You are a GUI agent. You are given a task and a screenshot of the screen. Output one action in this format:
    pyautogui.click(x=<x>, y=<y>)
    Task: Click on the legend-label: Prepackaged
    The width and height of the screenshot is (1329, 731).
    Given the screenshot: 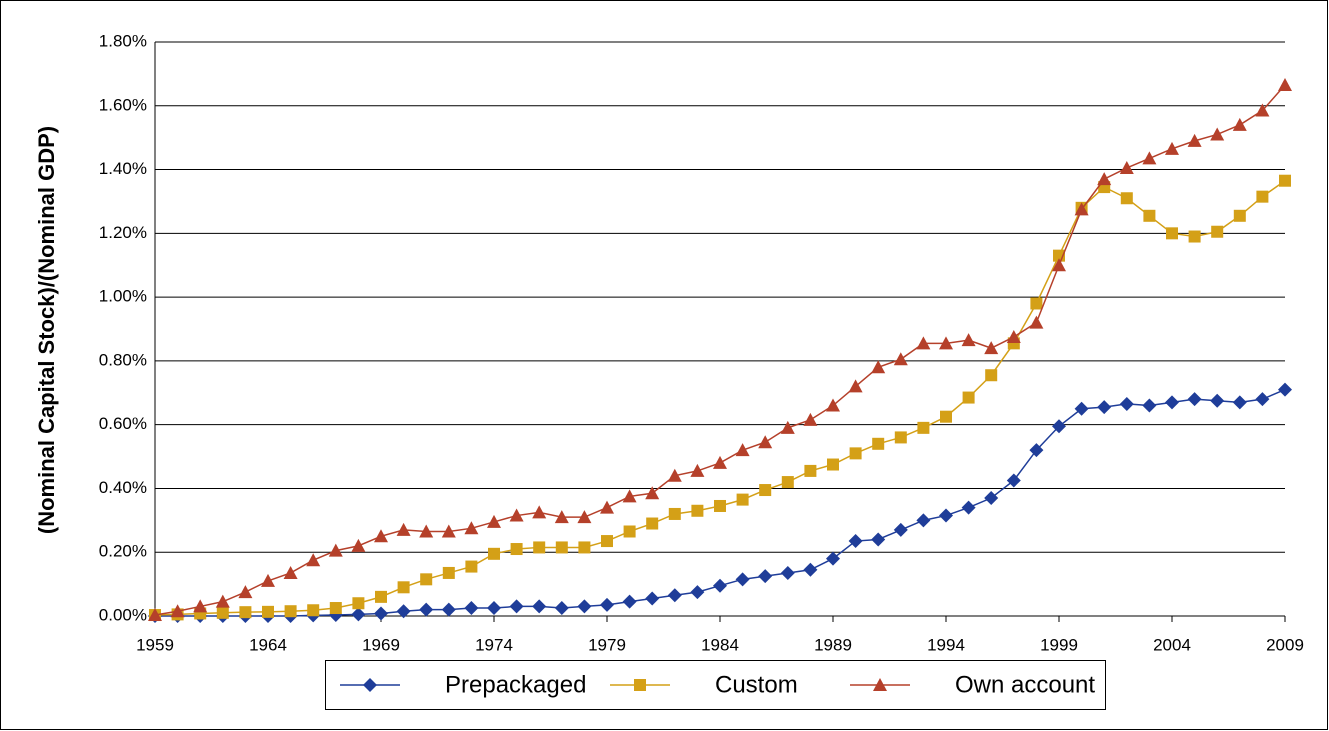 What is the action you would take?
    pyautogui.click(x=515, y=684)
    